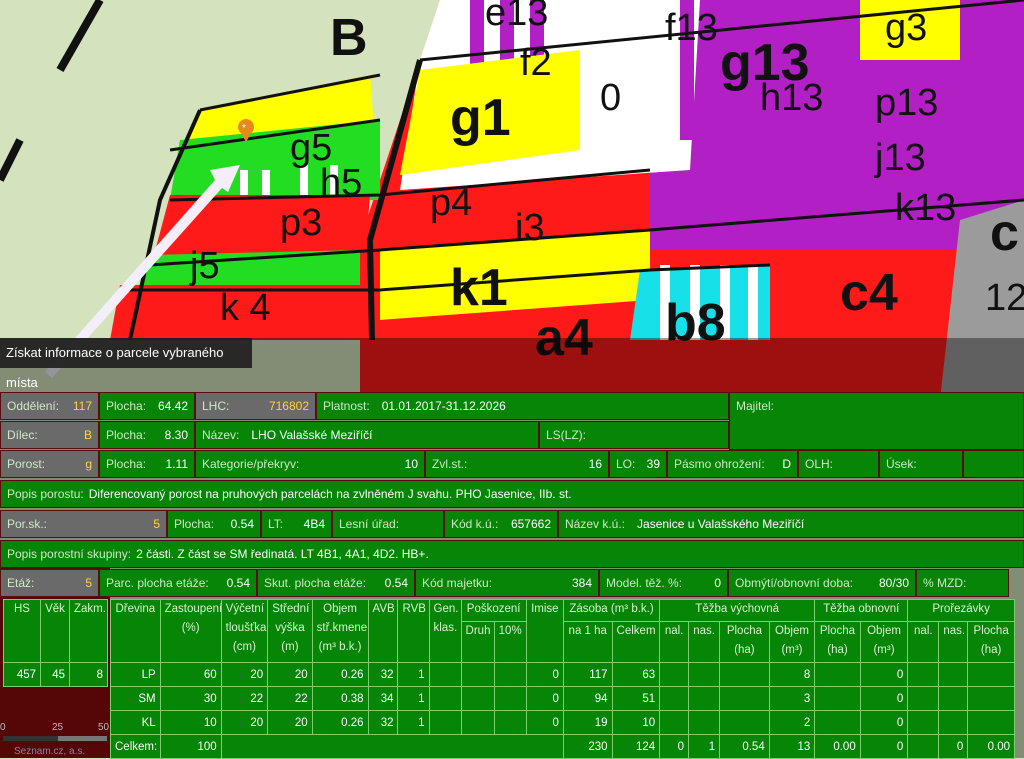 The height and width of the screenshot is (759, 1024). I want to click on total-tv-nas: 1, so click(704, 746).